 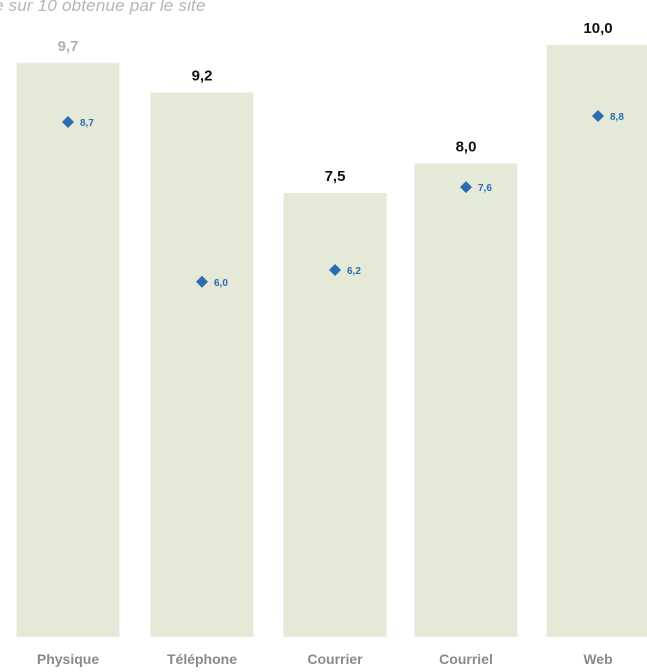 I want to click on bar-value-label: 8,0, so click(x=466, y=146).